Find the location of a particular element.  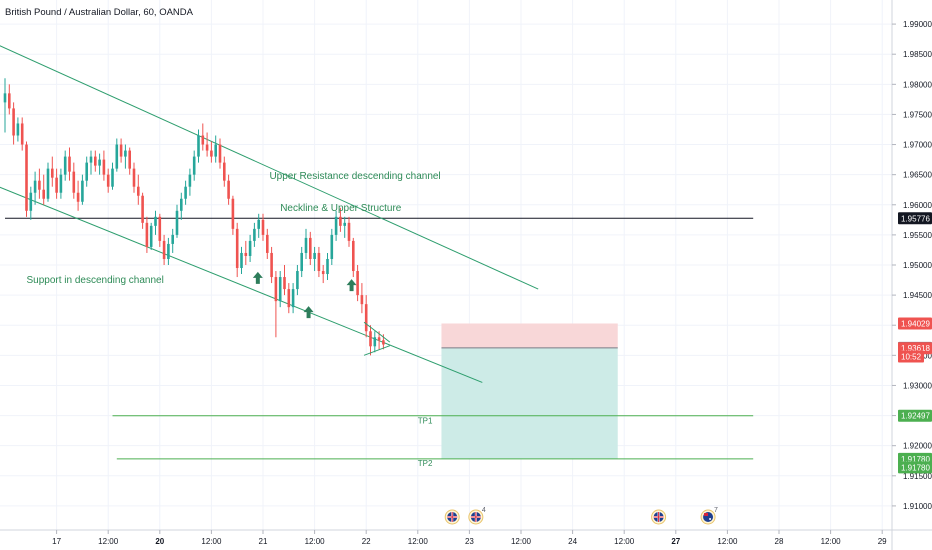

take-profit-zone is located at coordinates (529, 403).